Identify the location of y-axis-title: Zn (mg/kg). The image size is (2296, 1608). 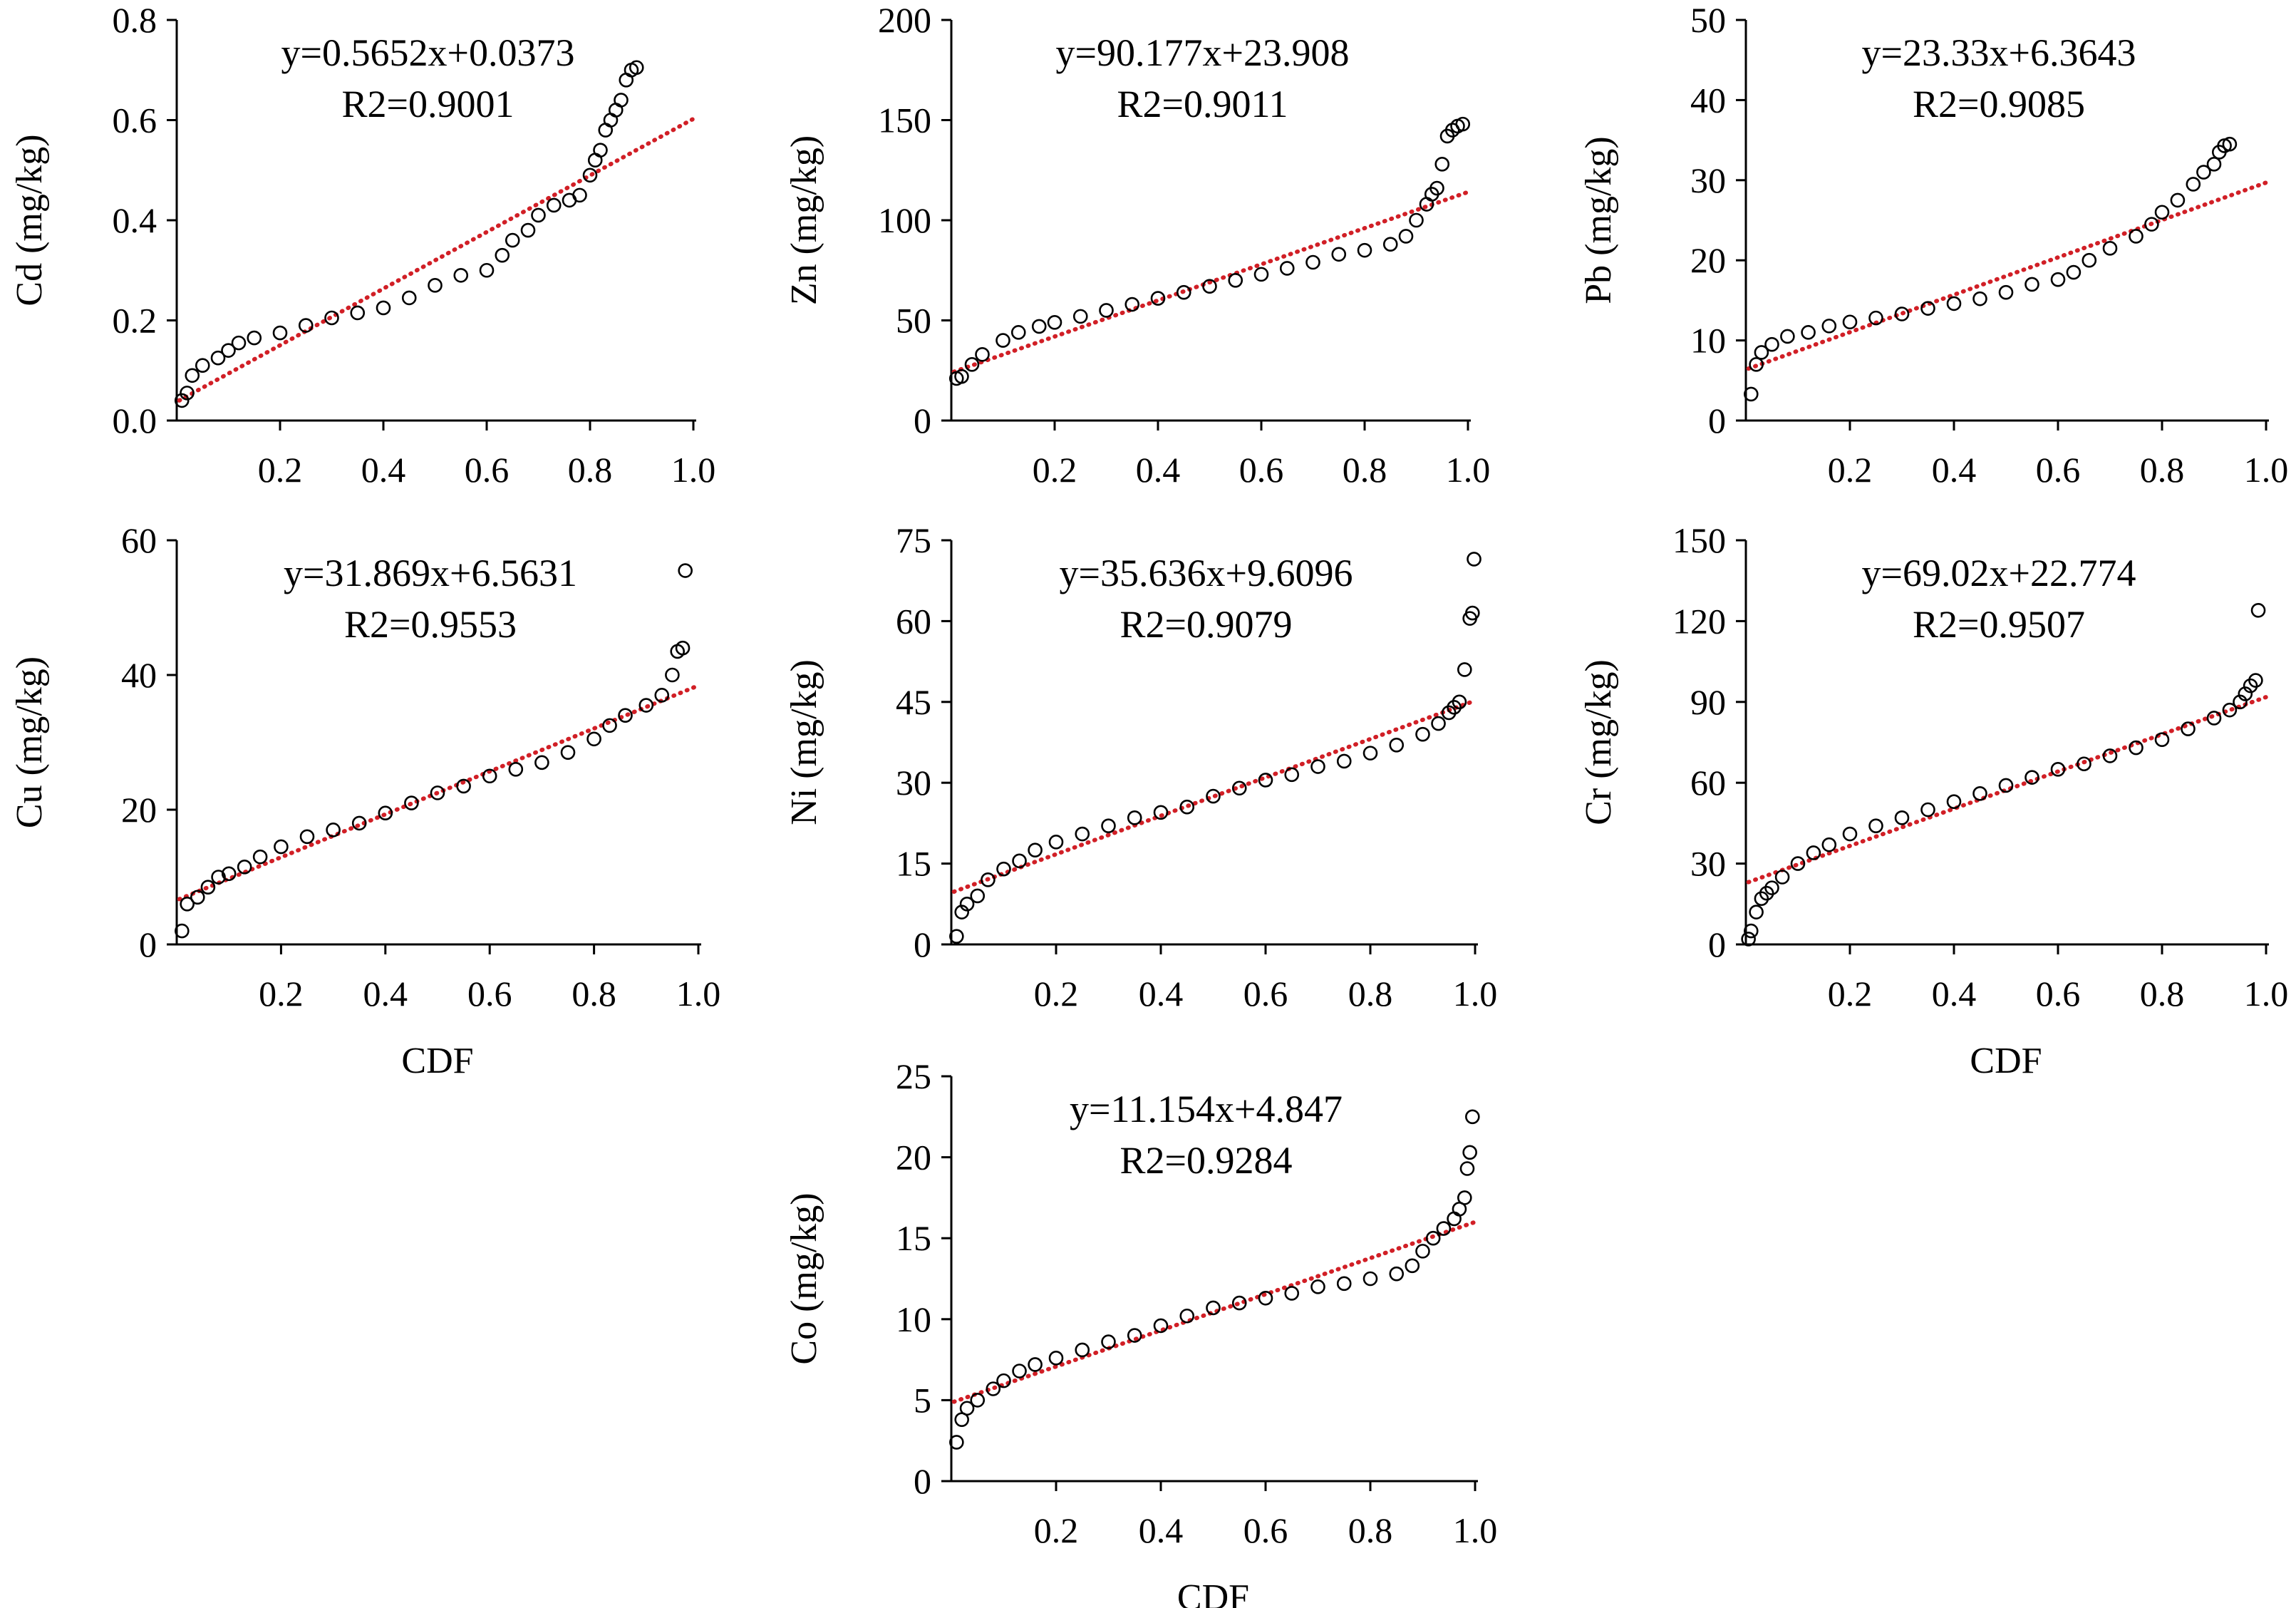
(804, 220).